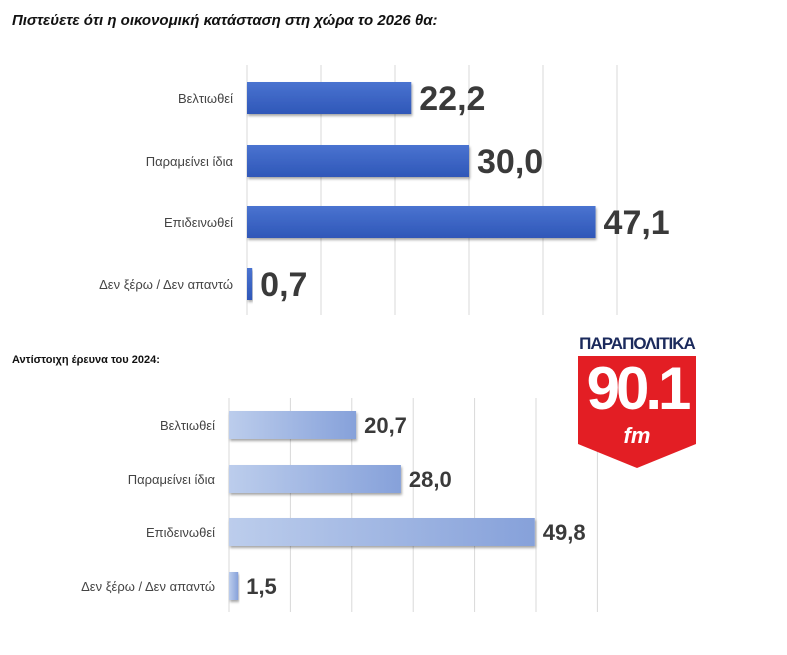  I want to click on parapolitika-logo: ΠΑΡΑΠΟΛΙΤΙΚΑ 90.1 fm, so click(637, 401).